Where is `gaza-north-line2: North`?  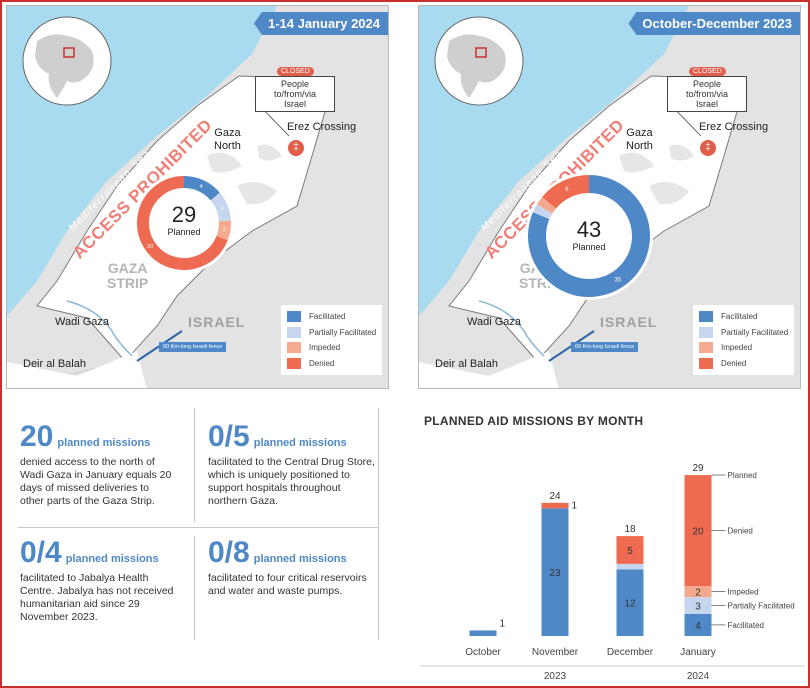 gaza-north-line2: North is located at coordinates (227, 146).